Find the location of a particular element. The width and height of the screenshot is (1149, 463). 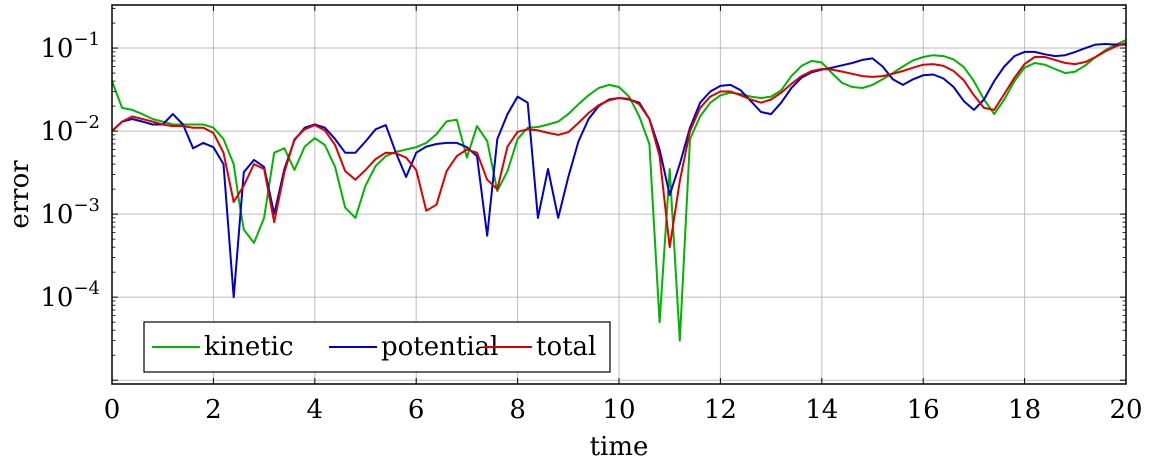

x-tick-label: 0 is located at coordinates (112, 410).